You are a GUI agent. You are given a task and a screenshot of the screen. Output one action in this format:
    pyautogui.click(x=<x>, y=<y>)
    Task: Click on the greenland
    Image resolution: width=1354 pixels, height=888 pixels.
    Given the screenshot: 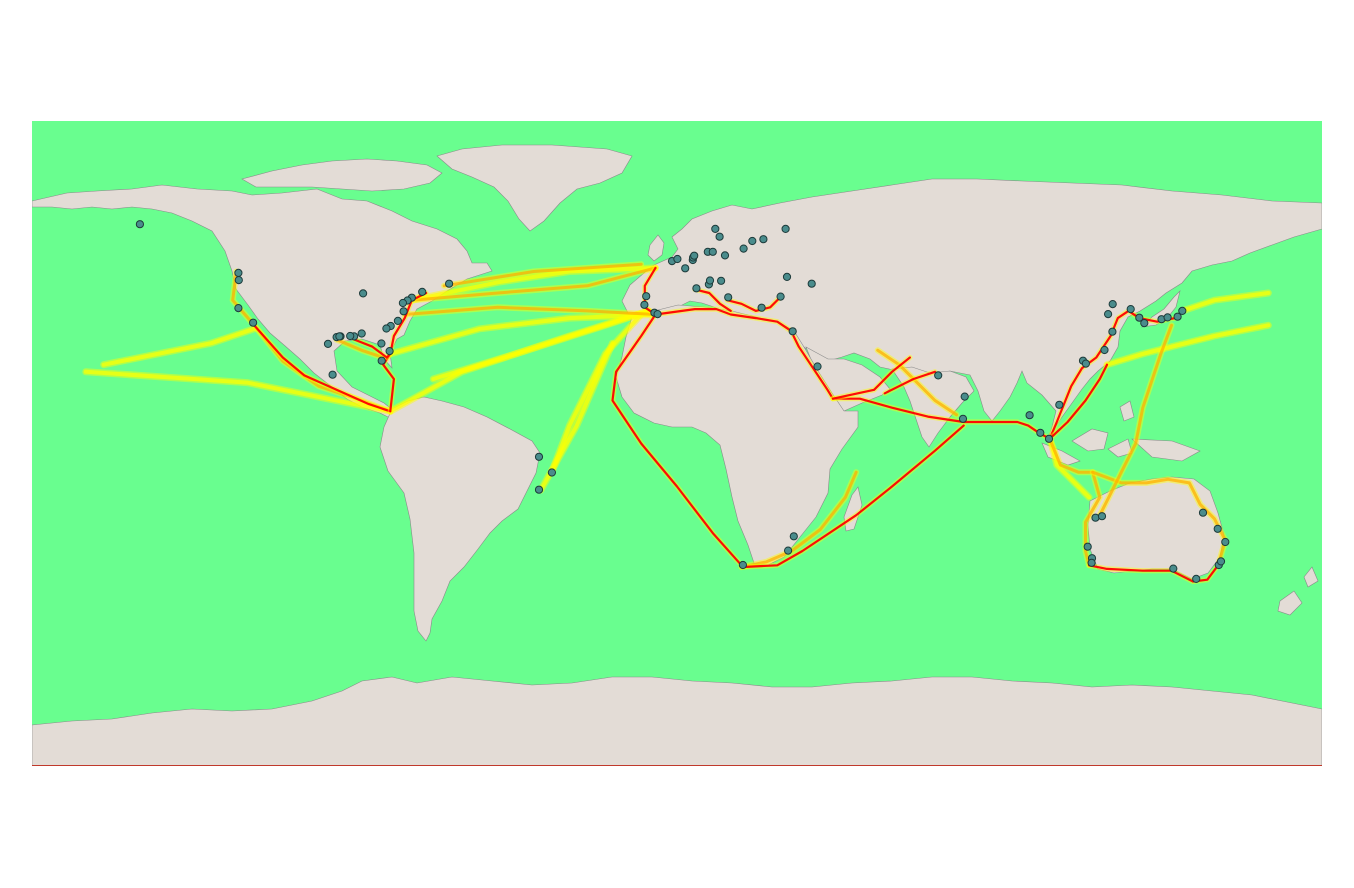 What is the action you would take?
    pyautogui.click(x=534, y=188)
    